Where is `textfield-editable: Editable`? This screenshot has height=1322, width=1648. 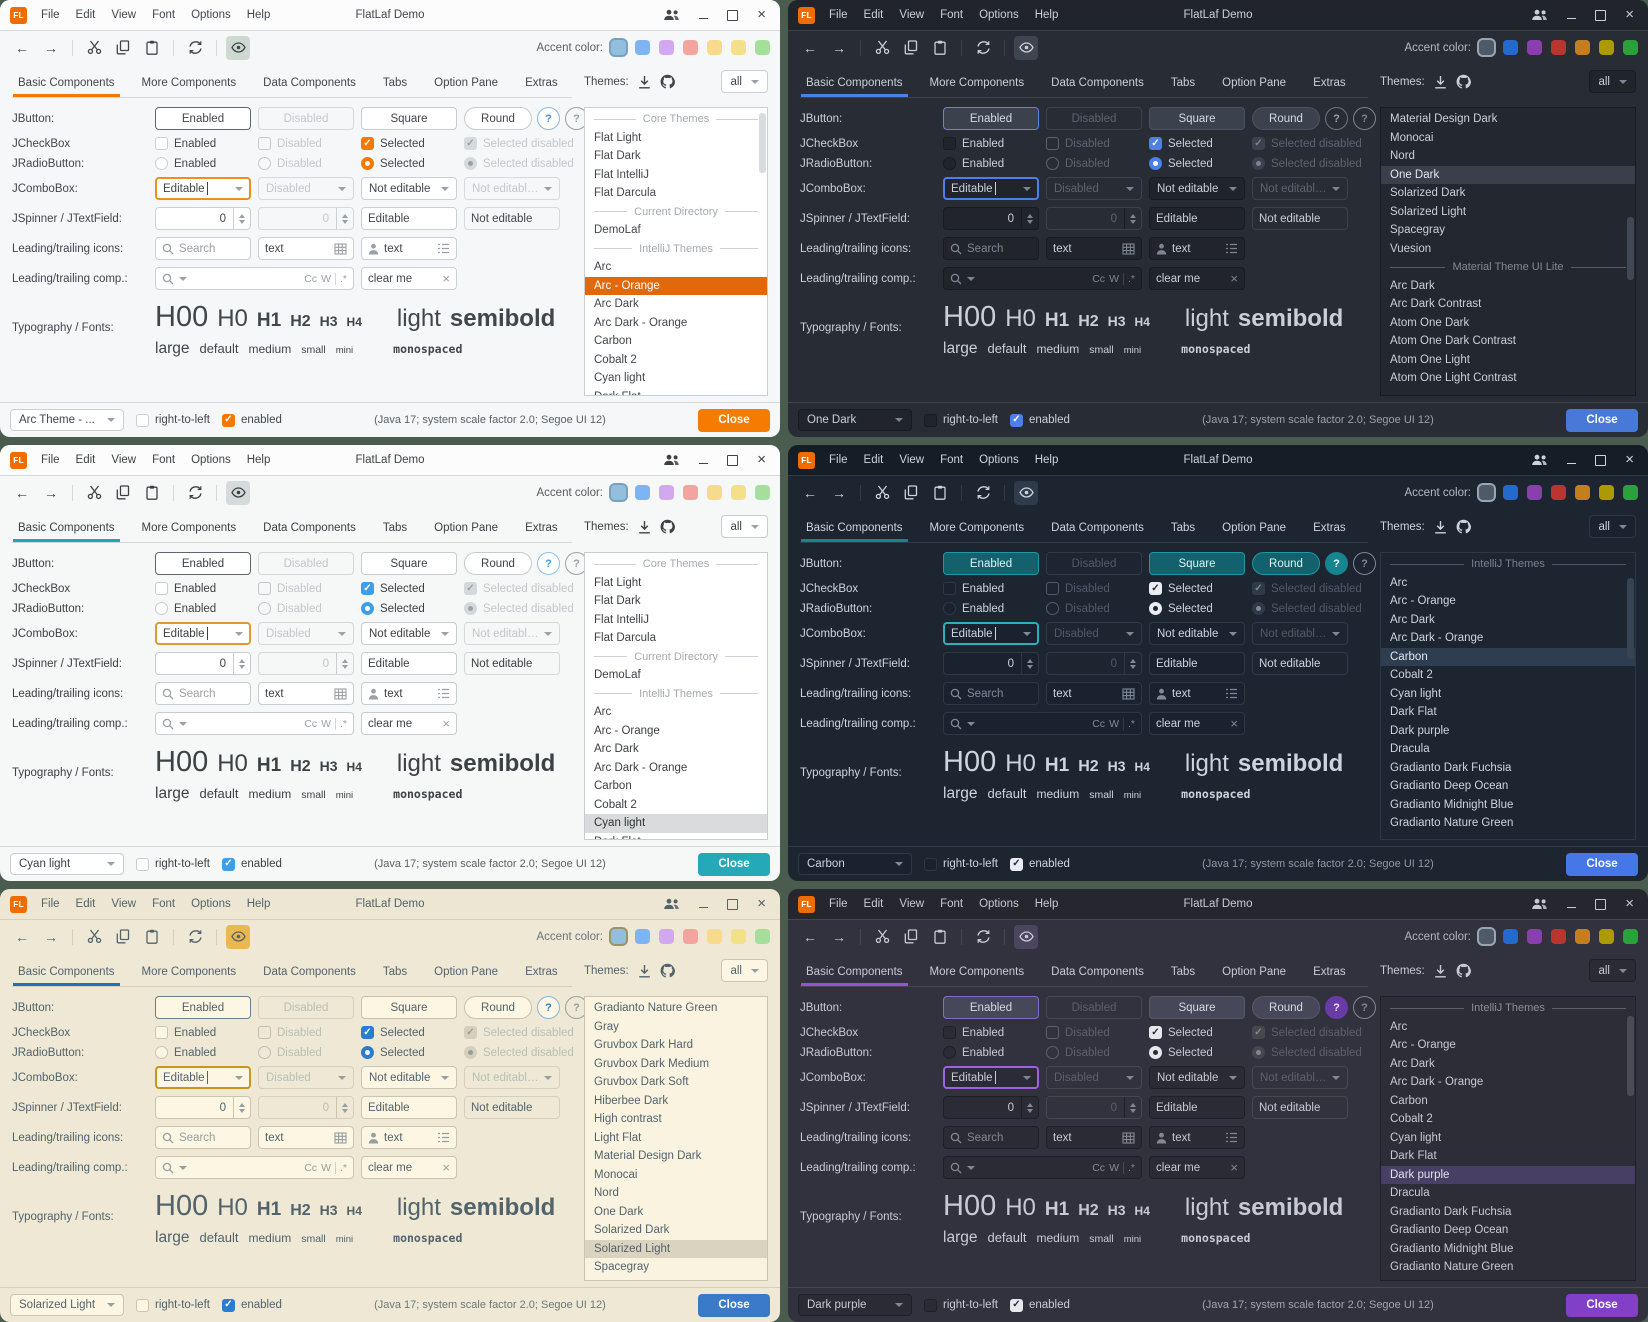
textfield-editable: Editable is located at coordinates (409, 663).